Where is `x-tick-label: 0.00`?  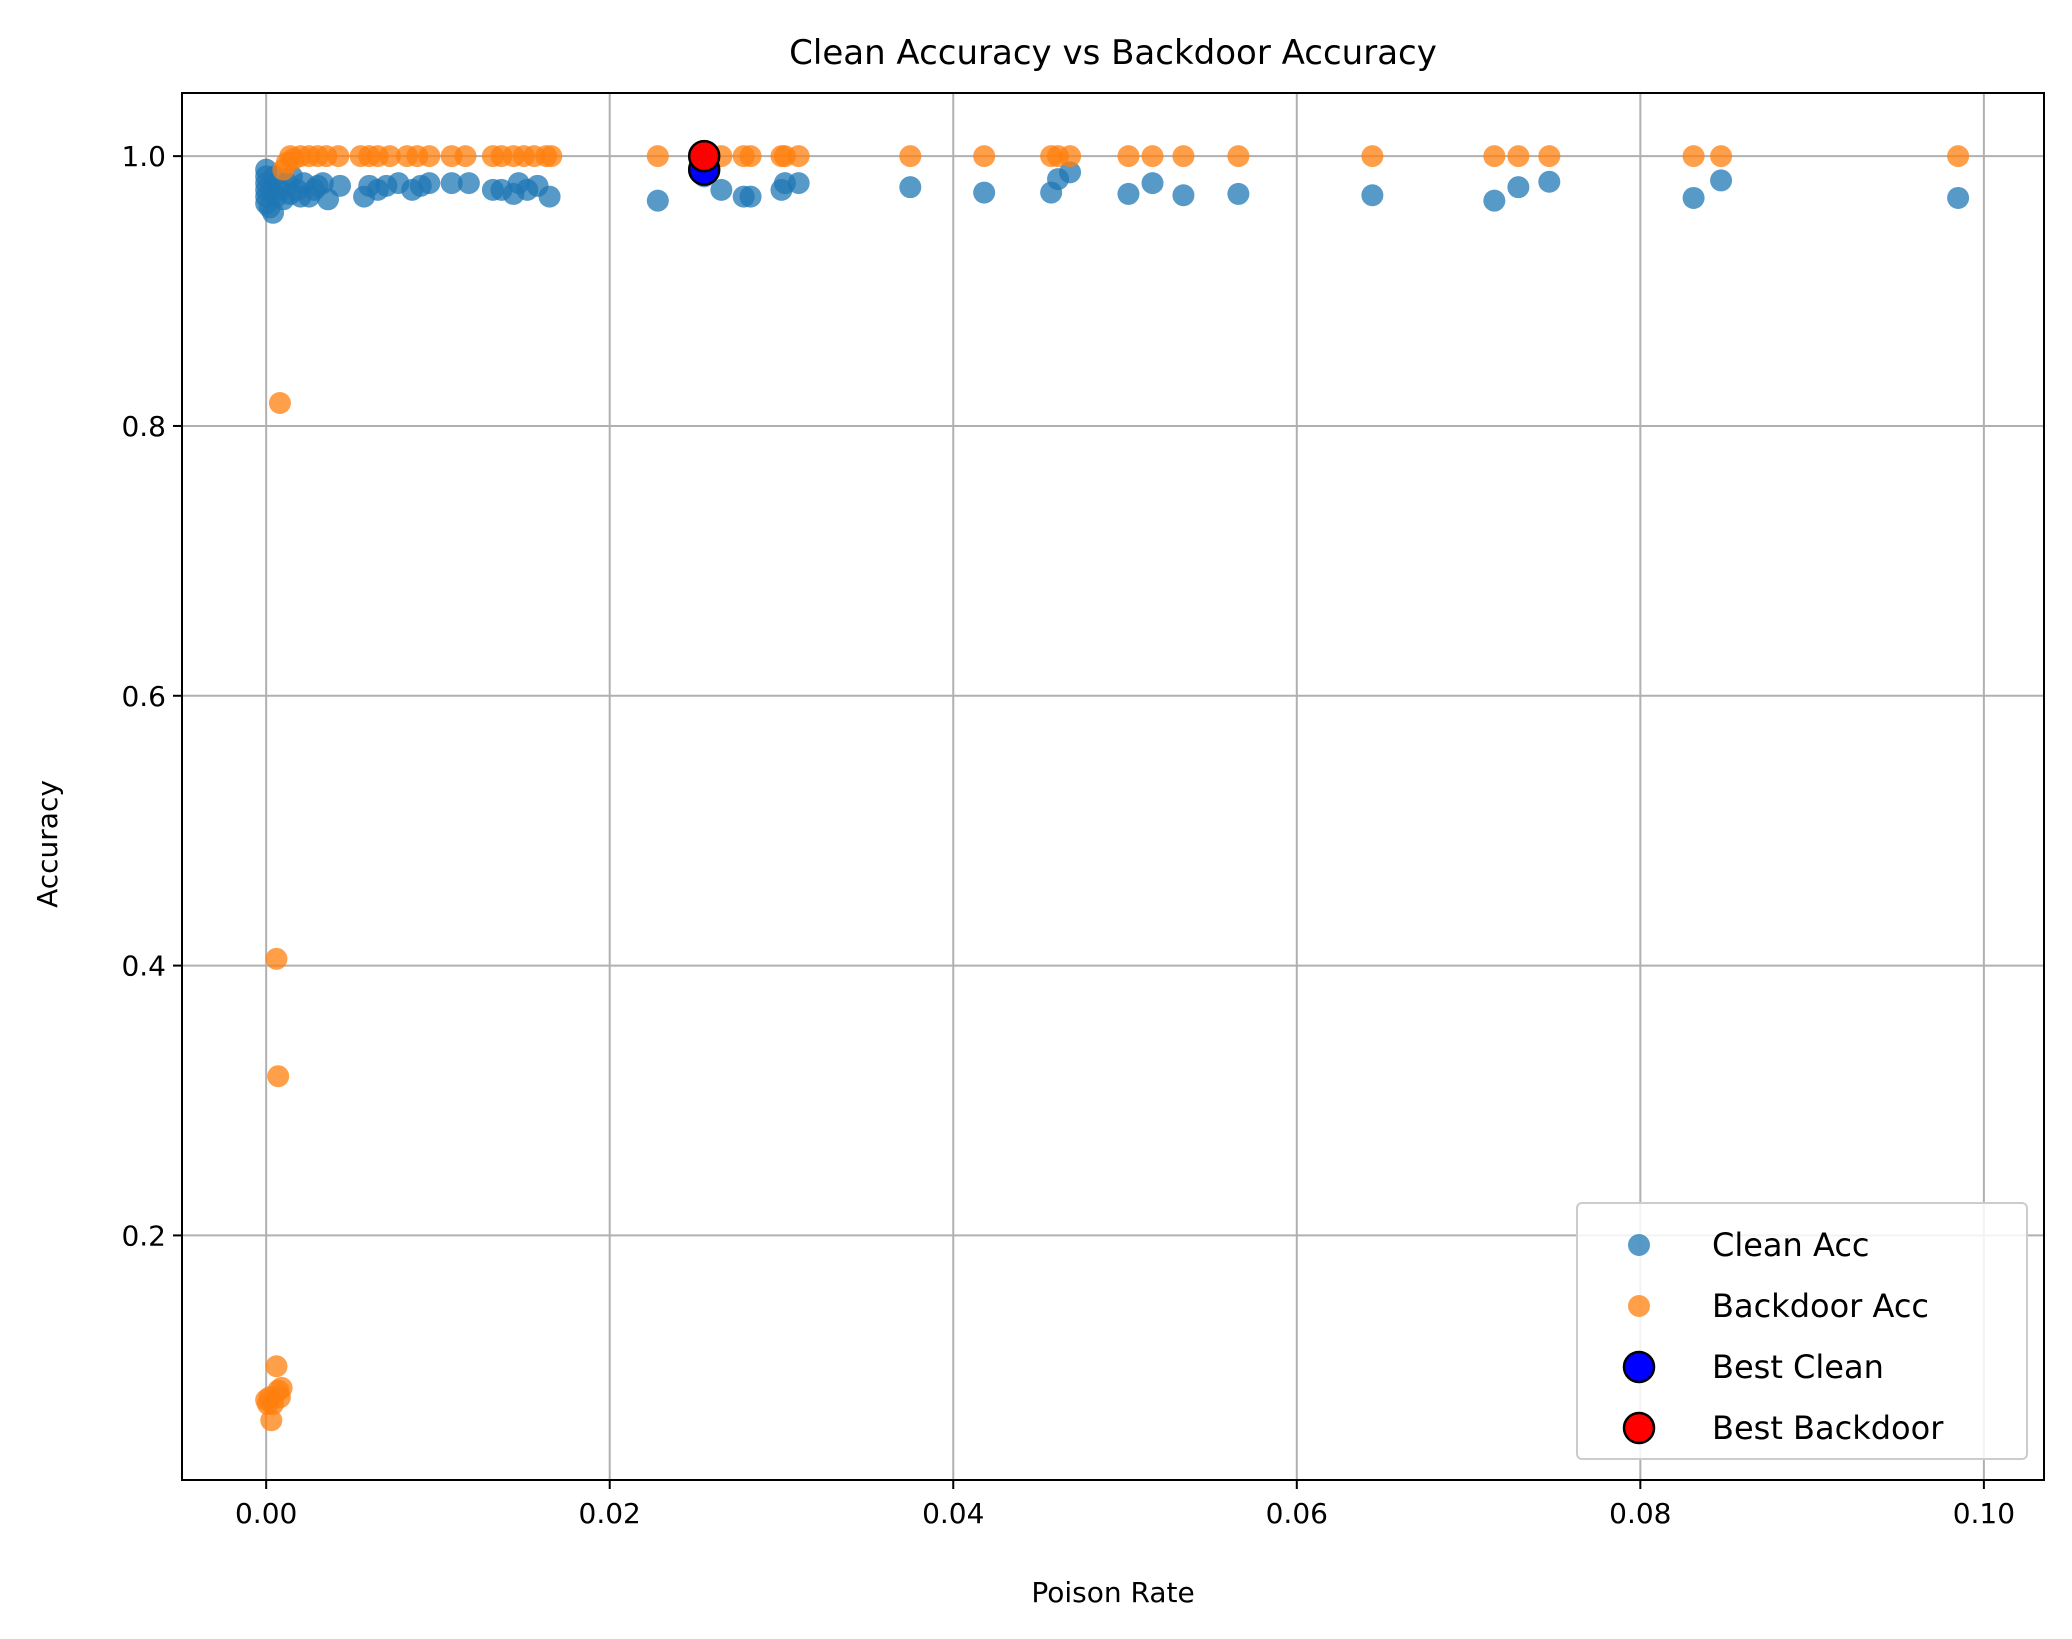 x-tick-label: 0.00 is located at coordinates (266, 1513).